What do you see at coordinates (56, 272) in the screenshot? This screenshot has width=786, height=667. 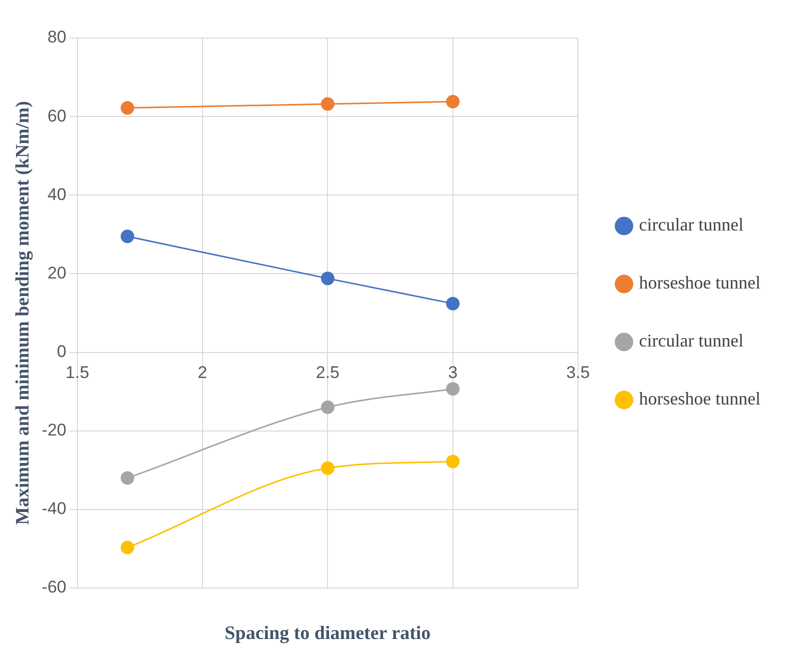 I see `y-tick-label: 20` at bounding box center [56, 272].